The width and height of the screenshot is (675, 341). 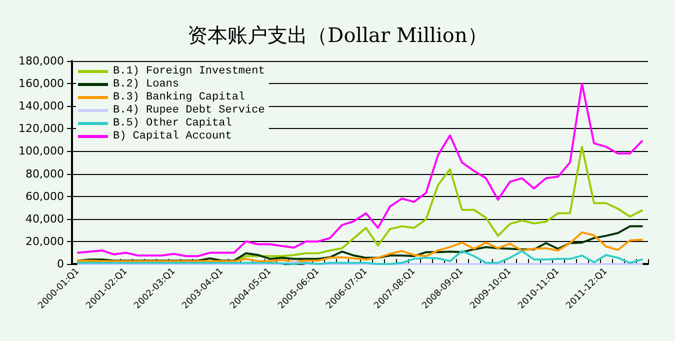 I want to click on y-tick-label: 20,000, so click(x=45, y=241).